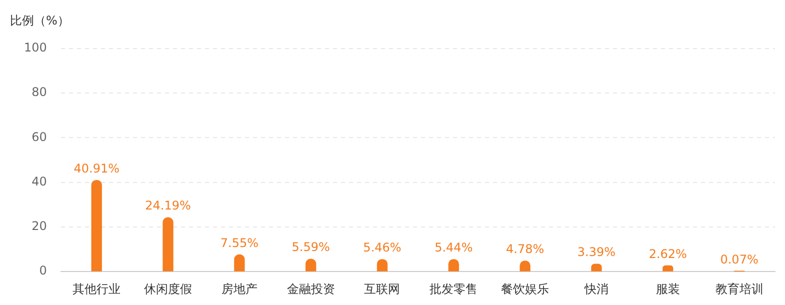  Describe the element at coordinates (739, 259) in the screenshot. I see `data-label: 0.07%` at that location.